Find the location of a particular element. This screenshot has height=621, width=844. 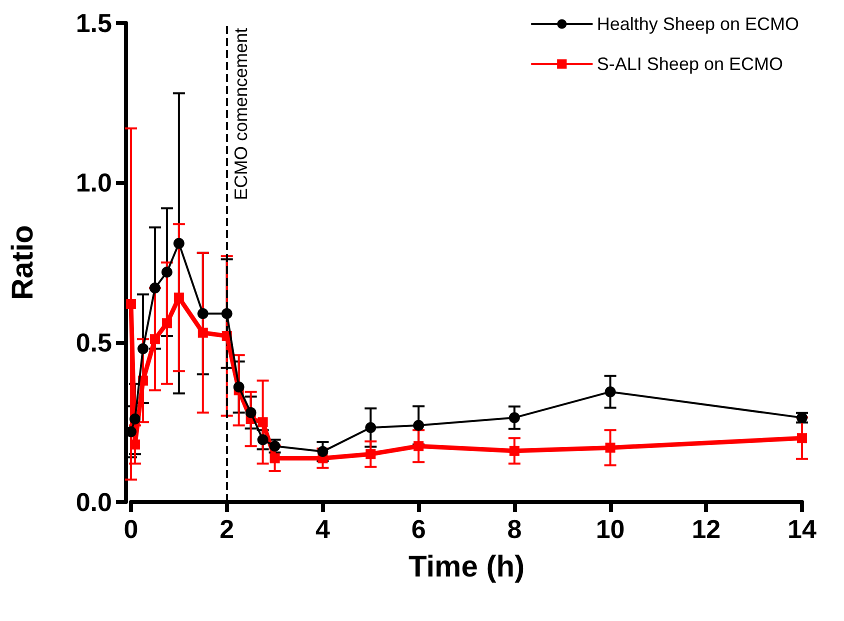

x-tick-label: 4 is located at coordinates (322, 529).